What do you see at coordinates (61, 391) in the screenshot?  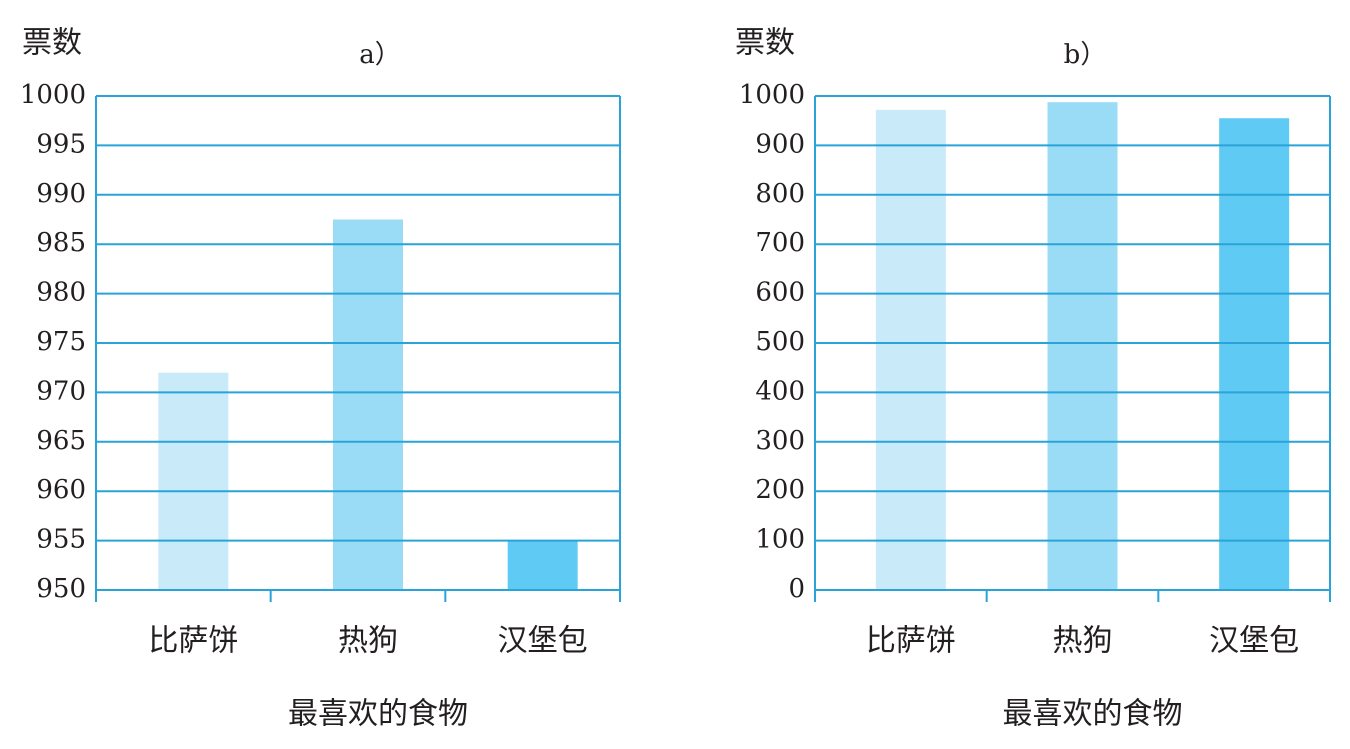 I see `y-tick-label: 970` at bounding box center [61, 391].